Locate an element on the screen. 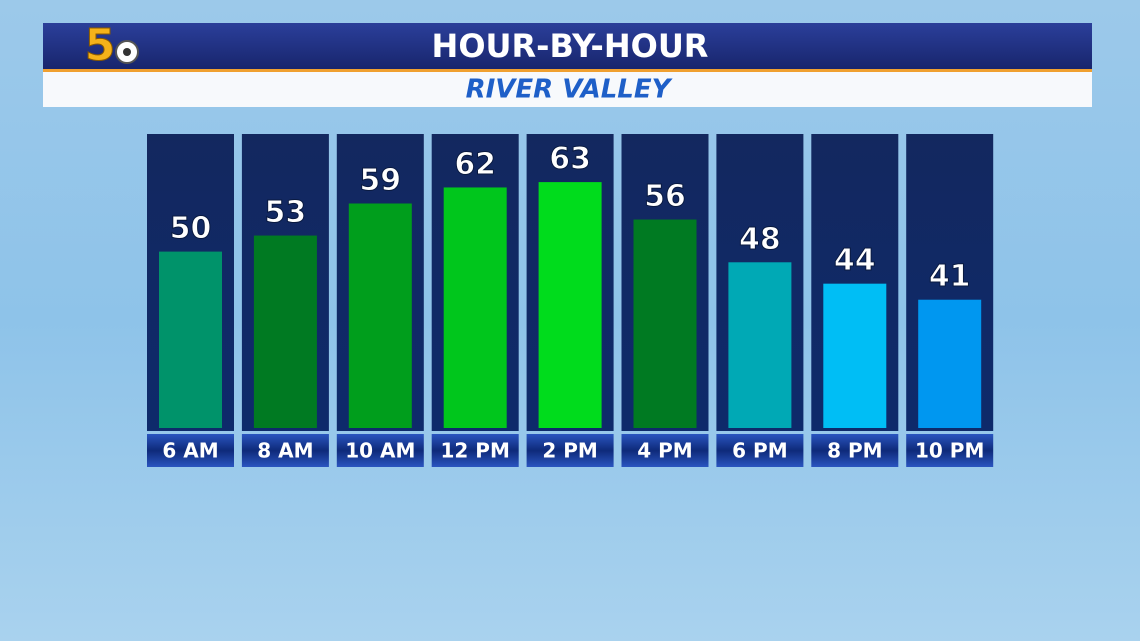  x-tick-label: 6 PM is located at coordinates (759, 451).